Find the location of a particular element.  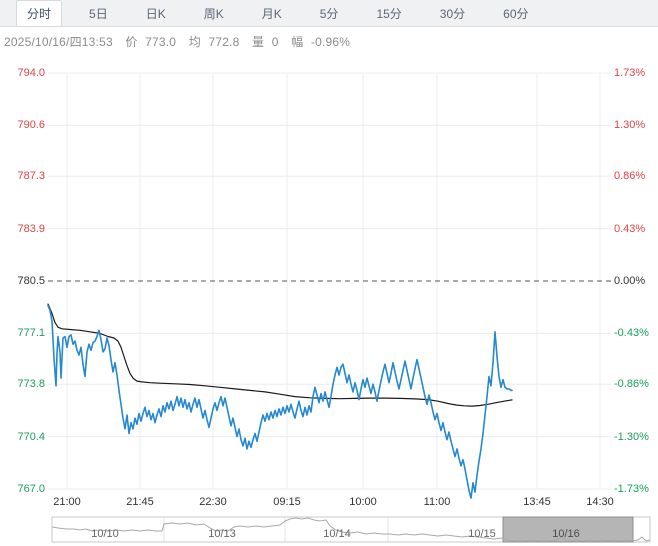

tab-week-k: 周K is located at coordinates (213, 13).